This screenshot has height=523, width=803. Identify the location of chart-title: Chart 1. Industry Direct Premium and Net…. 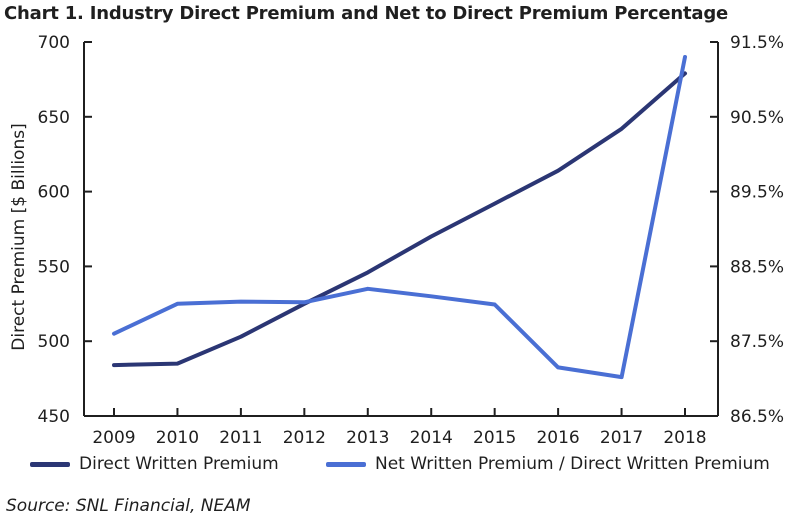
(366, 13).